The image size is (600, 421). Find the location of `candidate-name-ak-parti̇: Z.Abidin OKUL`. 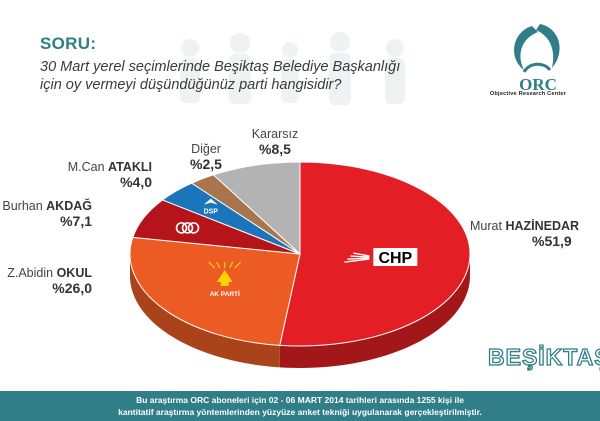

candidate-name-ak-parti̇: Z.Abidin OKUL is located at coordinates (49, 273).